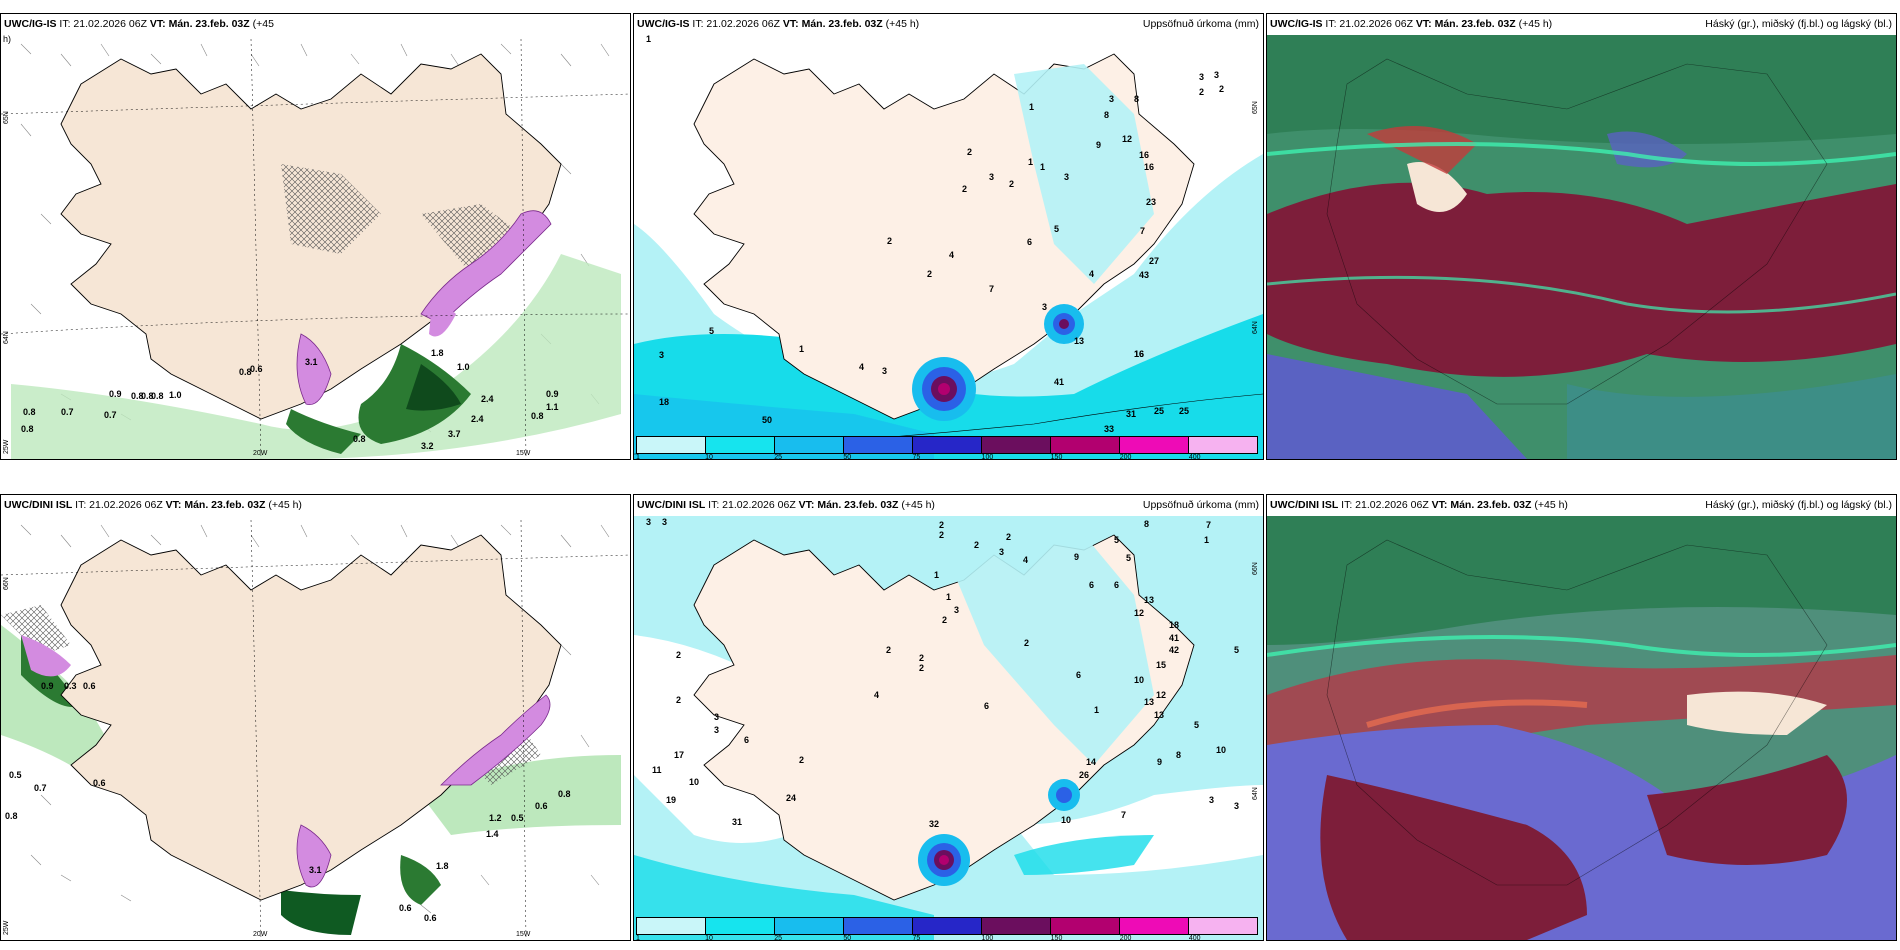  What do you see at coordinates (679, 755) in the screenshot?
I see `value-label: 17` at bounding box center [679, 755].